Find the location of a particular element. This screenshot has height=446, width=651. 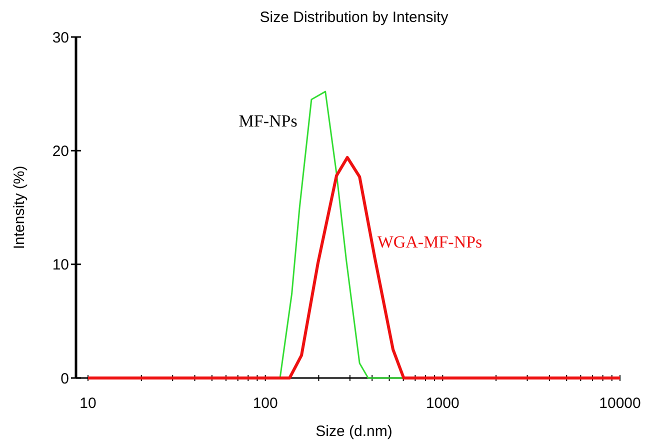

series-label: WGA-MF-NPs is located at coordinates (429, 242).